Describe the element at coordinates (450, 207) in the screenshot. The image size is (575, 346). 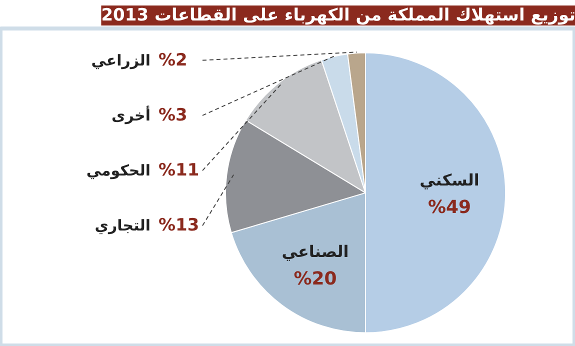
I see `data-label: %49` at that location.